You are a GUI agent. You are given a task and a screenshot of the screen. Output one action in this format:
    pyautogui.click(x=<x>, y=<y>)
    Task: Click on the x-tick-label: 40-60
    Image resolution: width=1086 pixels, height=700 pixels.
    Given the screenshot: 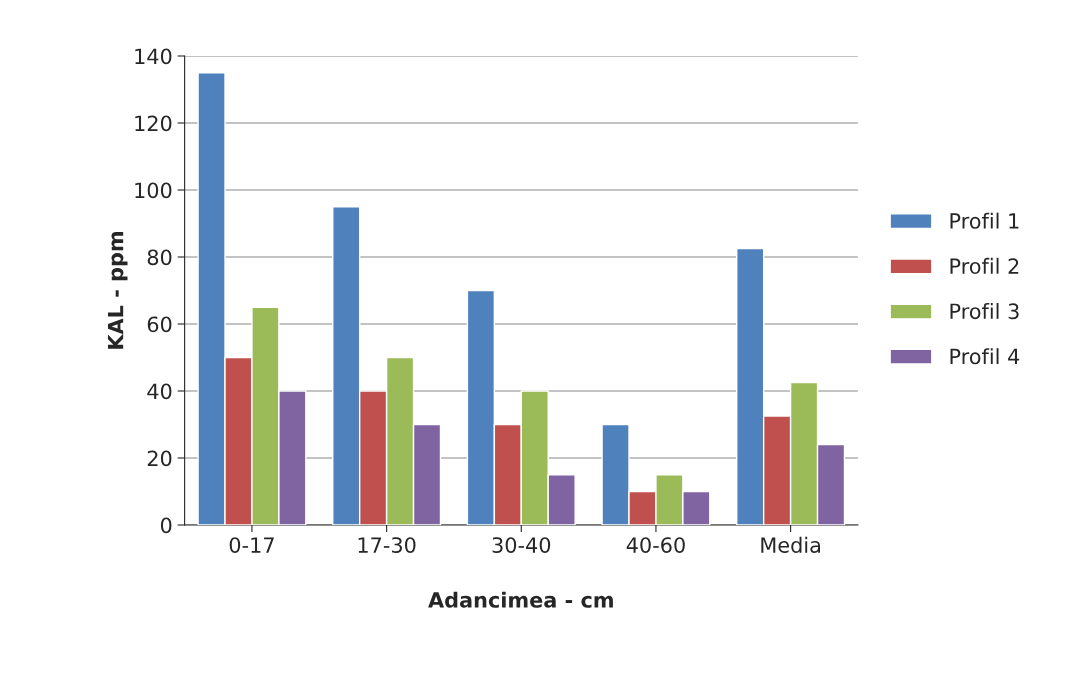 What is the action you would take?
    pyautogui.click(x=655, y=545)
    